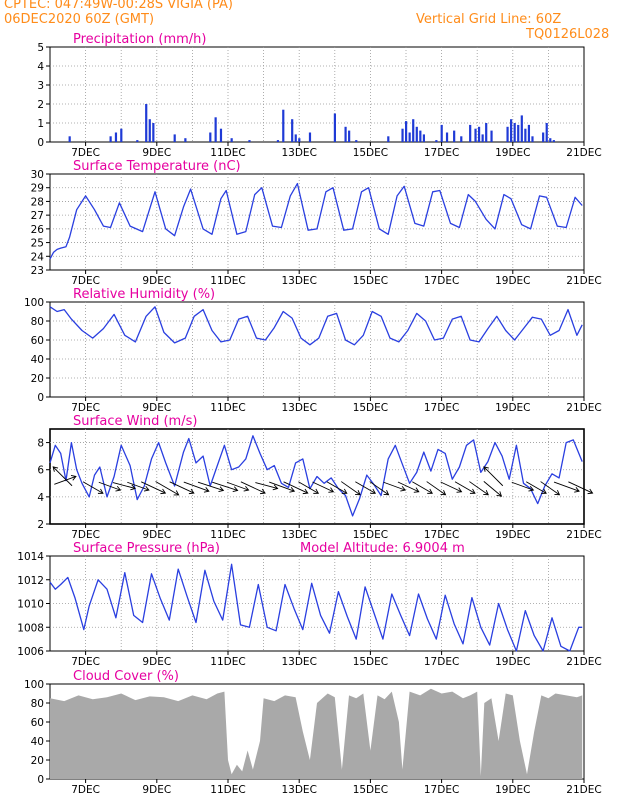  I want to click on x-tick-label: 13DEC, so click(298, 535).